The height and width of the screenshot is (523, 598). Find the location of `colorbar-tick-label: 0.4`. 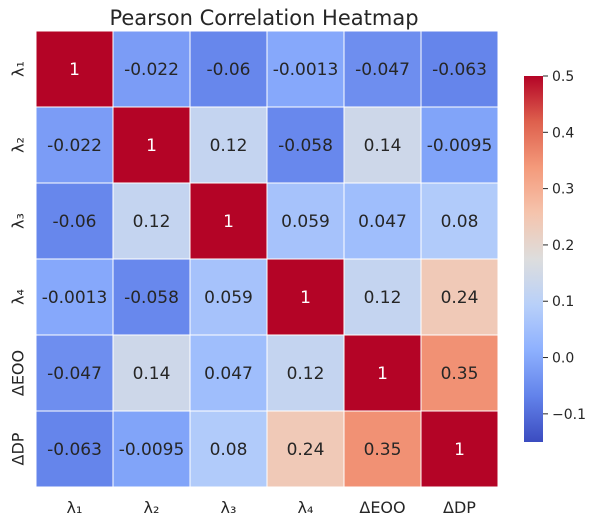

colorbar-tick-label: 0.4 is located at coordinates (563, 133).